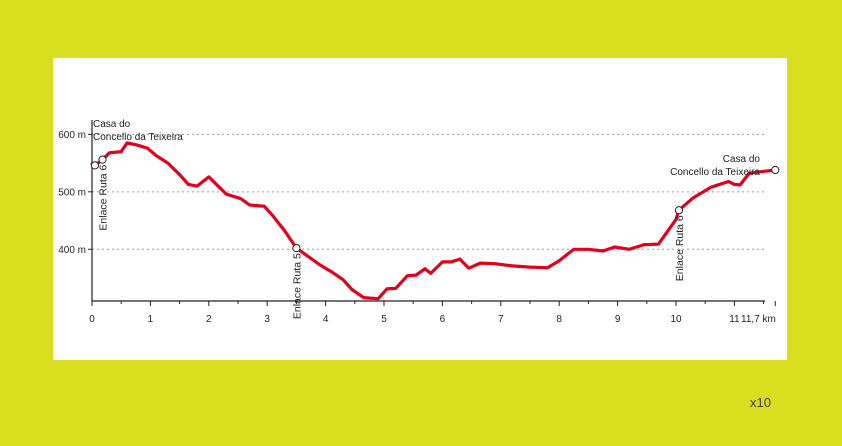 The image size is (842, 446). What do you see at coordinates (676, 319) in the screenshot?
I see `x-tick-label: 10` at bounding box center [676, 319].